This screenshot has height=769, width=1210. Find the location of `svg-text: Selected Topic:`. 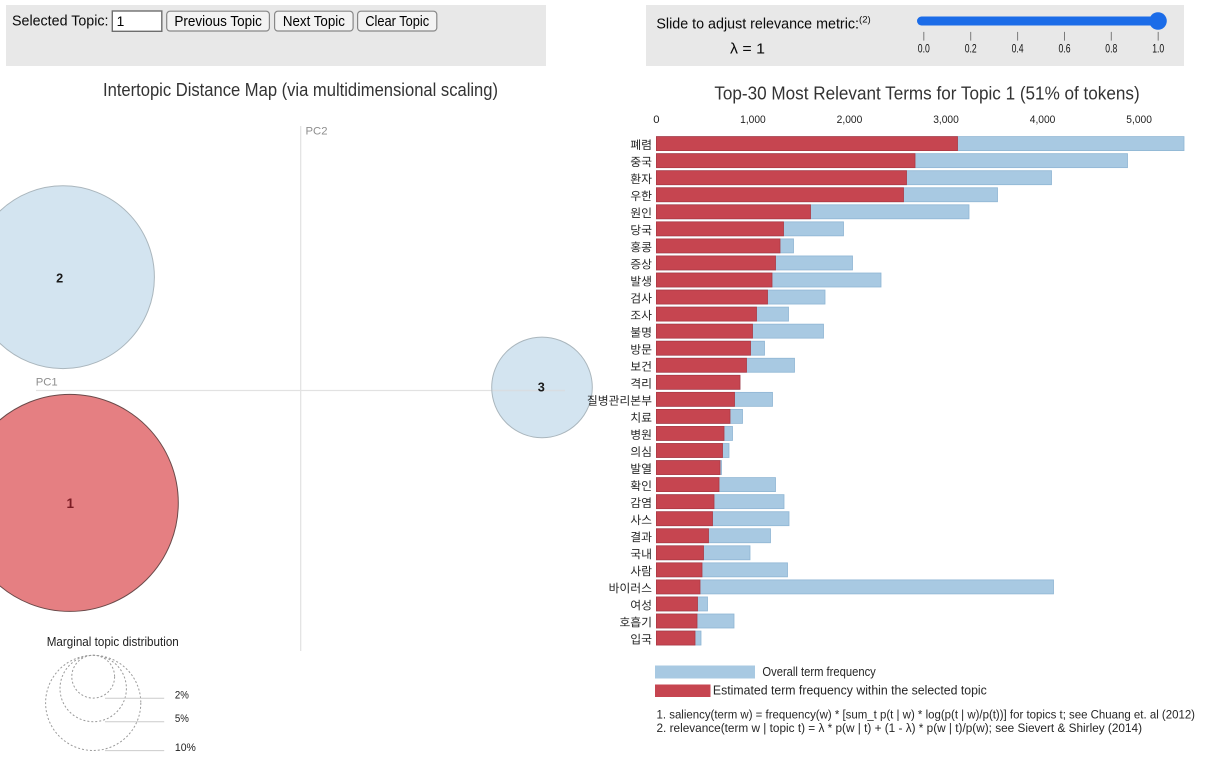

svg-text: Selected Topic: is located at coordinates (60, 22).